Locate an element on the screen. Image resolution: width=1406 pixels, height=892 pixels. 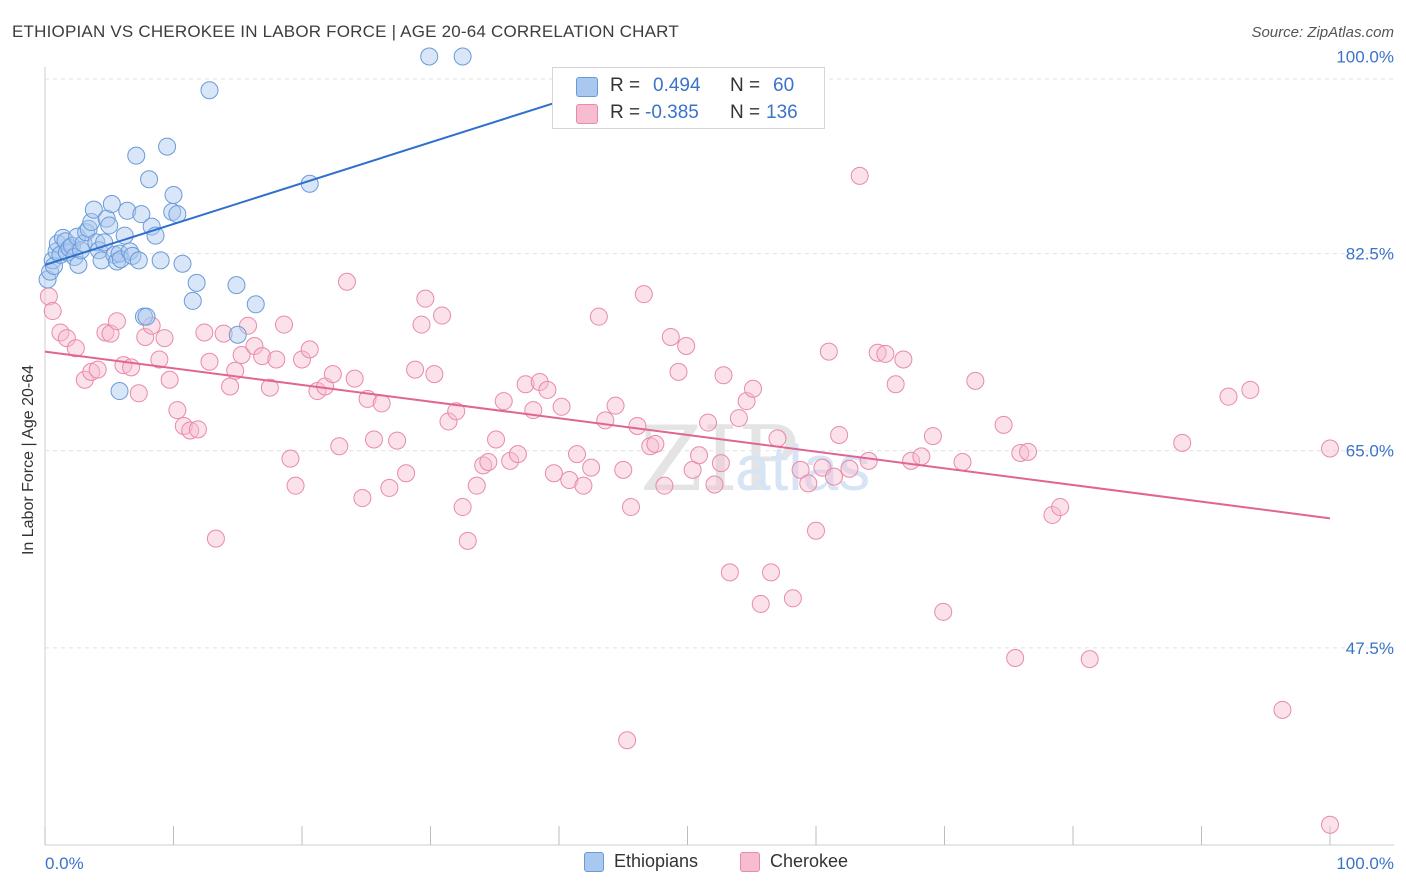
y-axis-title: In Labor Force | Age 20-64 is located at coordinates (28, 460).